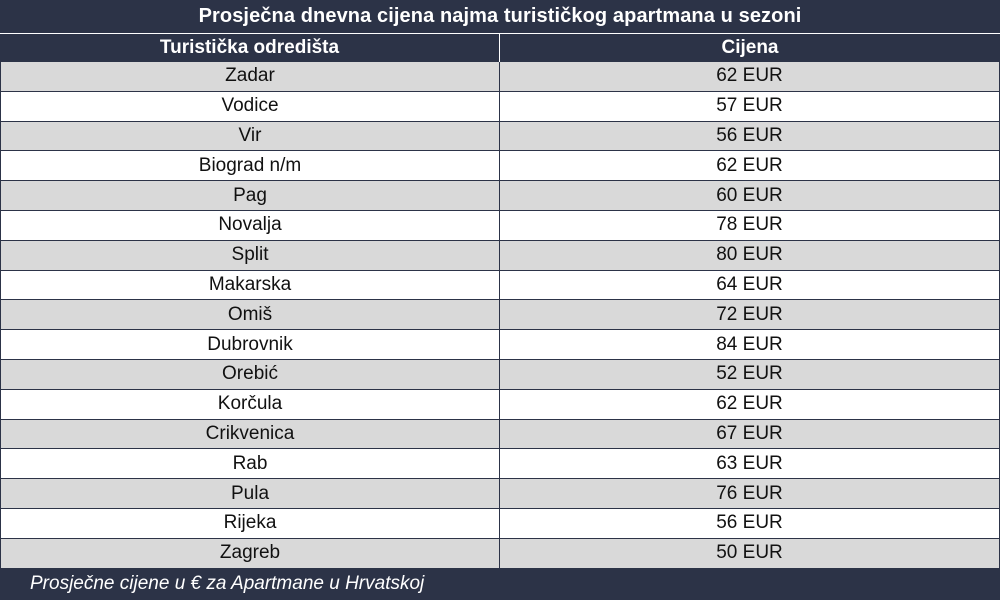 The width and height of the screenshot is (1000, 600). What do you see at coordinates (750, 47) in the screenshot?
I see `column-header-price: Cijena` at bounding box center [750, 47].